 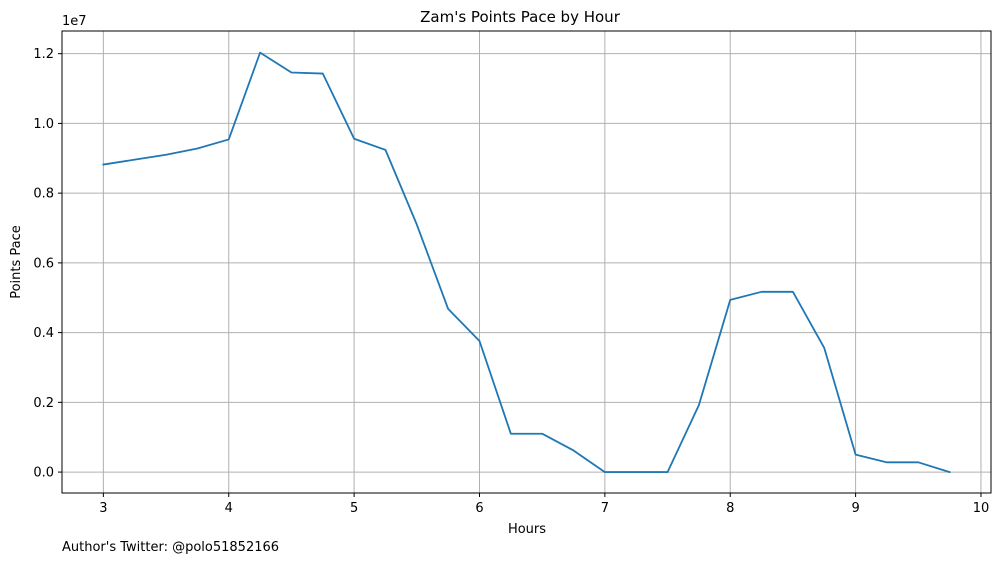 What do you see at coordinates (605, 508) in the screenshot?
I see `x-tick-label: 7` at bounding box center [605, 508].